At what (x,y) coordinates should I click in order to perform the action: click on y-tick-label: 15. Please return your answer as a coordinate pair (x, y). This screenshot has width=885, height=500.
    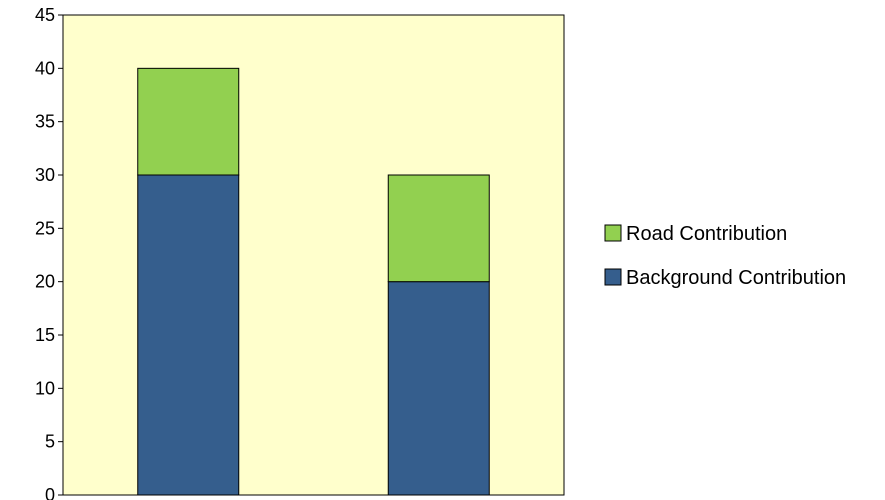
    Looking at the image, I should click on (45, 335).